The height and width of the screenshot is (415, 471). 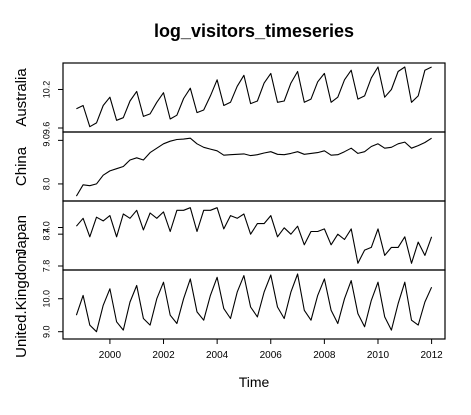 What do you see at coordinates (217, 355) in the screenshot?
I see `x-tick-label: 2004` at bounding box center [217, 355].